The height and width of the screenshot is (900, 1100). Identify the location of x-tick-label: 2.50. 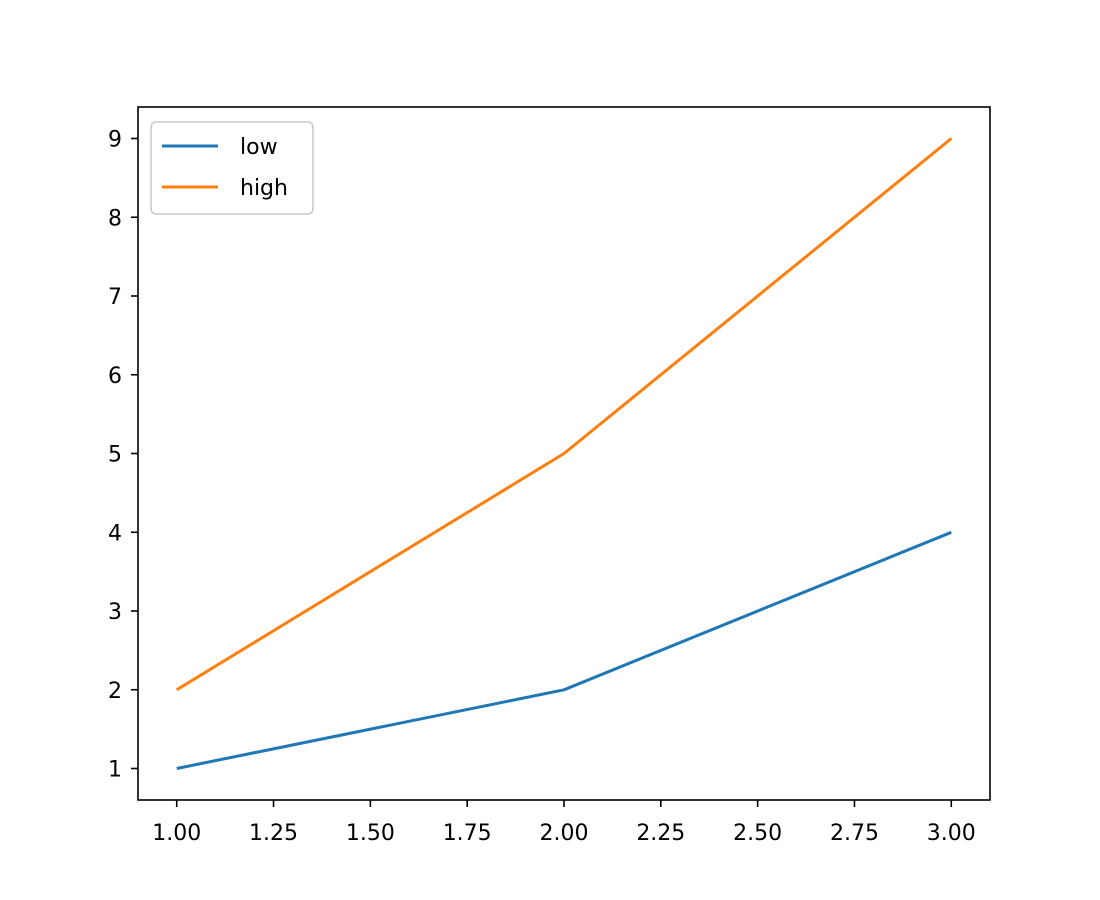
(757, 833).